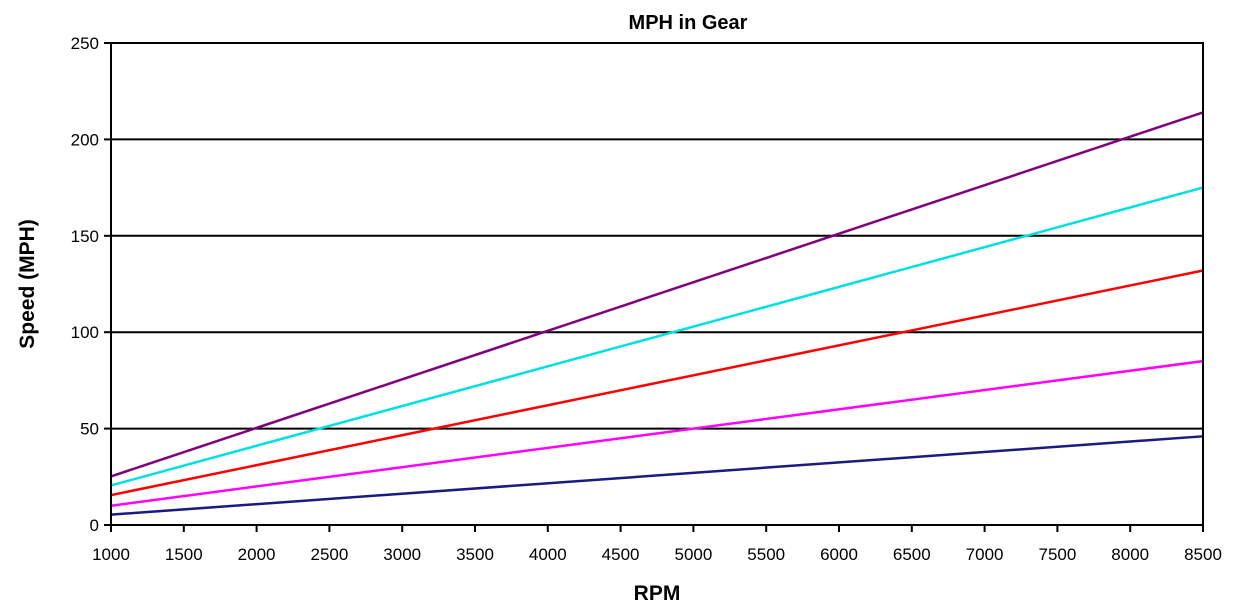  Describe the element at coordinates (475, 554) in the screenshot. I see `x-tick-label: 3500` at that location.